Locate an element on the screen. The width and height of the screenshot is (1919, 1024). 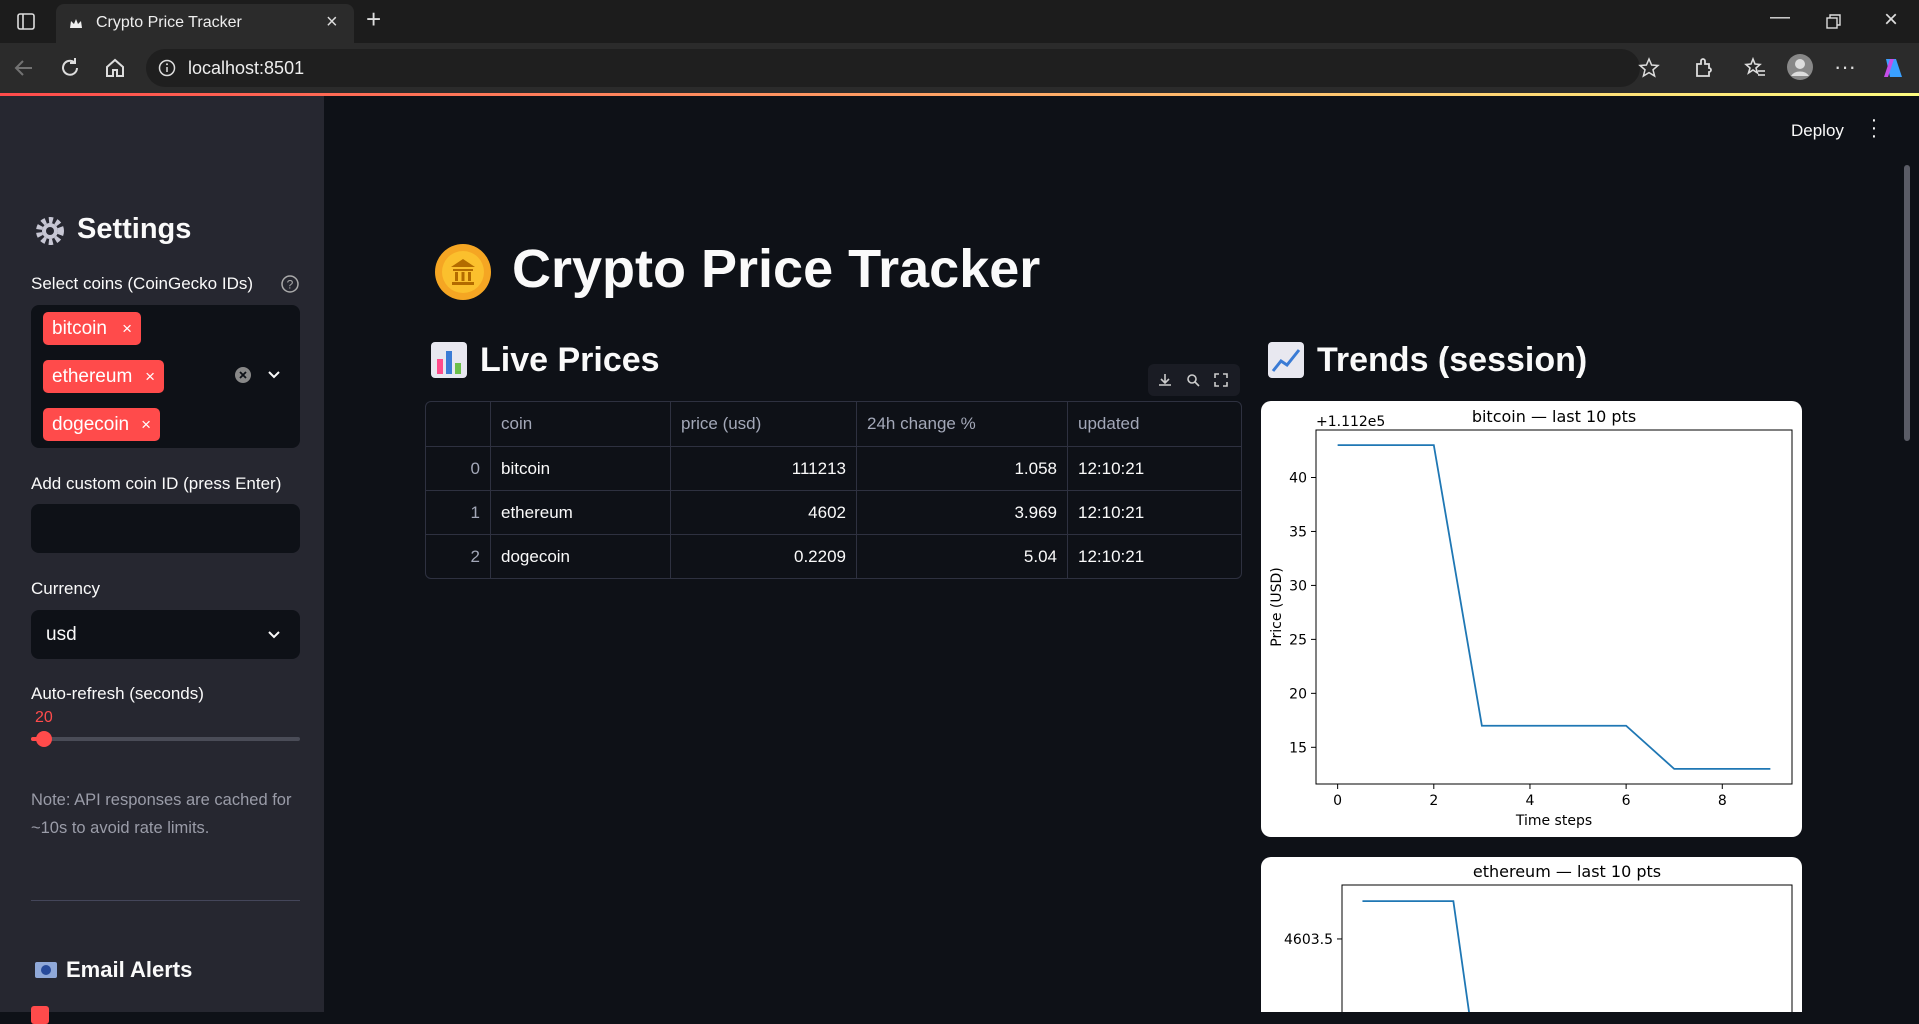
custom-coin-input is located at coordinates (165, 528).